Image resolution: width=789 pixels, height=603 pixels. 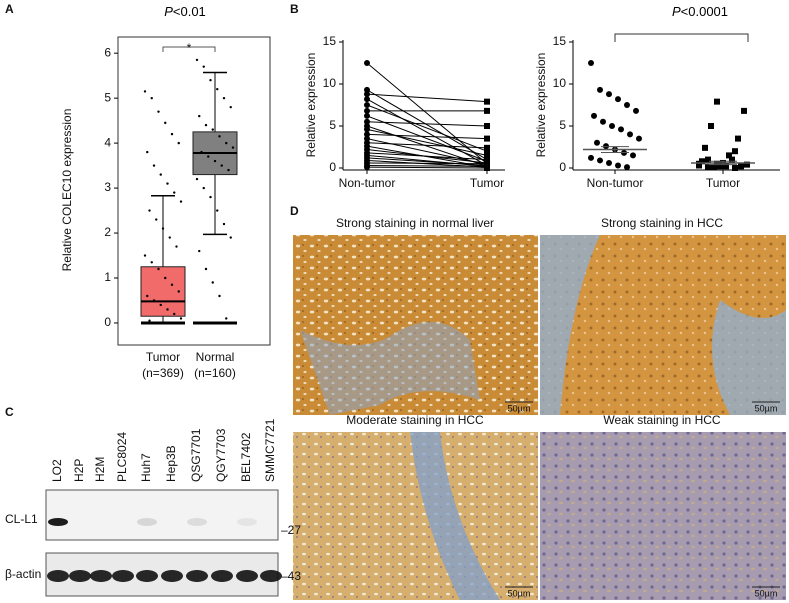 I want to click on stroma, so click(x=455, y=516).